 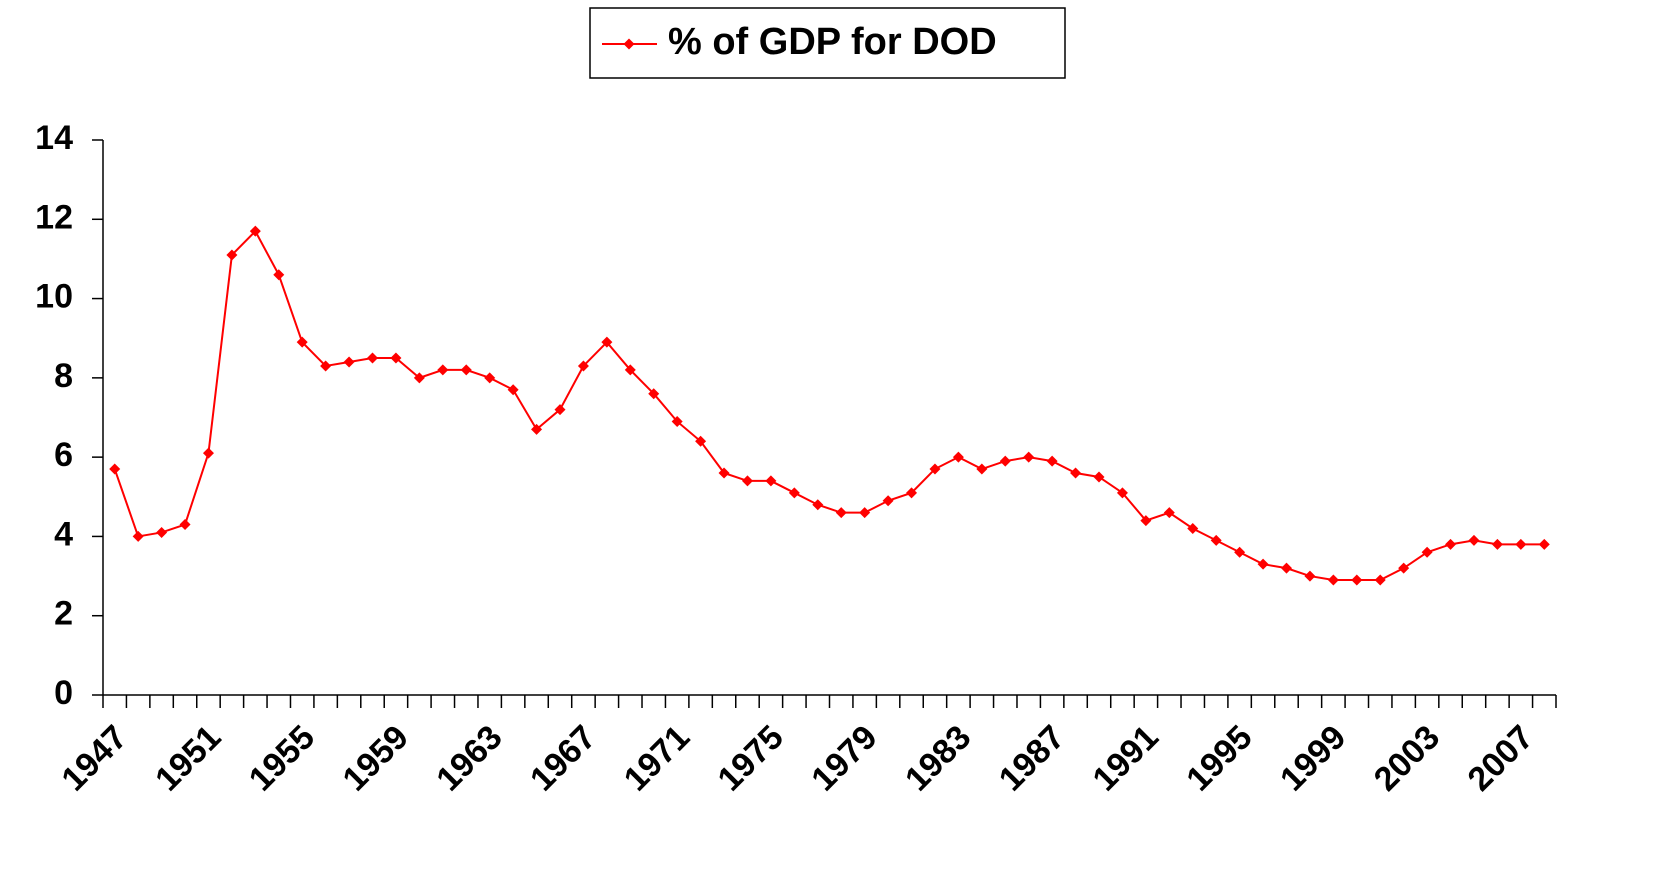 I want to click on x-tick-label: 2003, so click(x=1407, y=758).